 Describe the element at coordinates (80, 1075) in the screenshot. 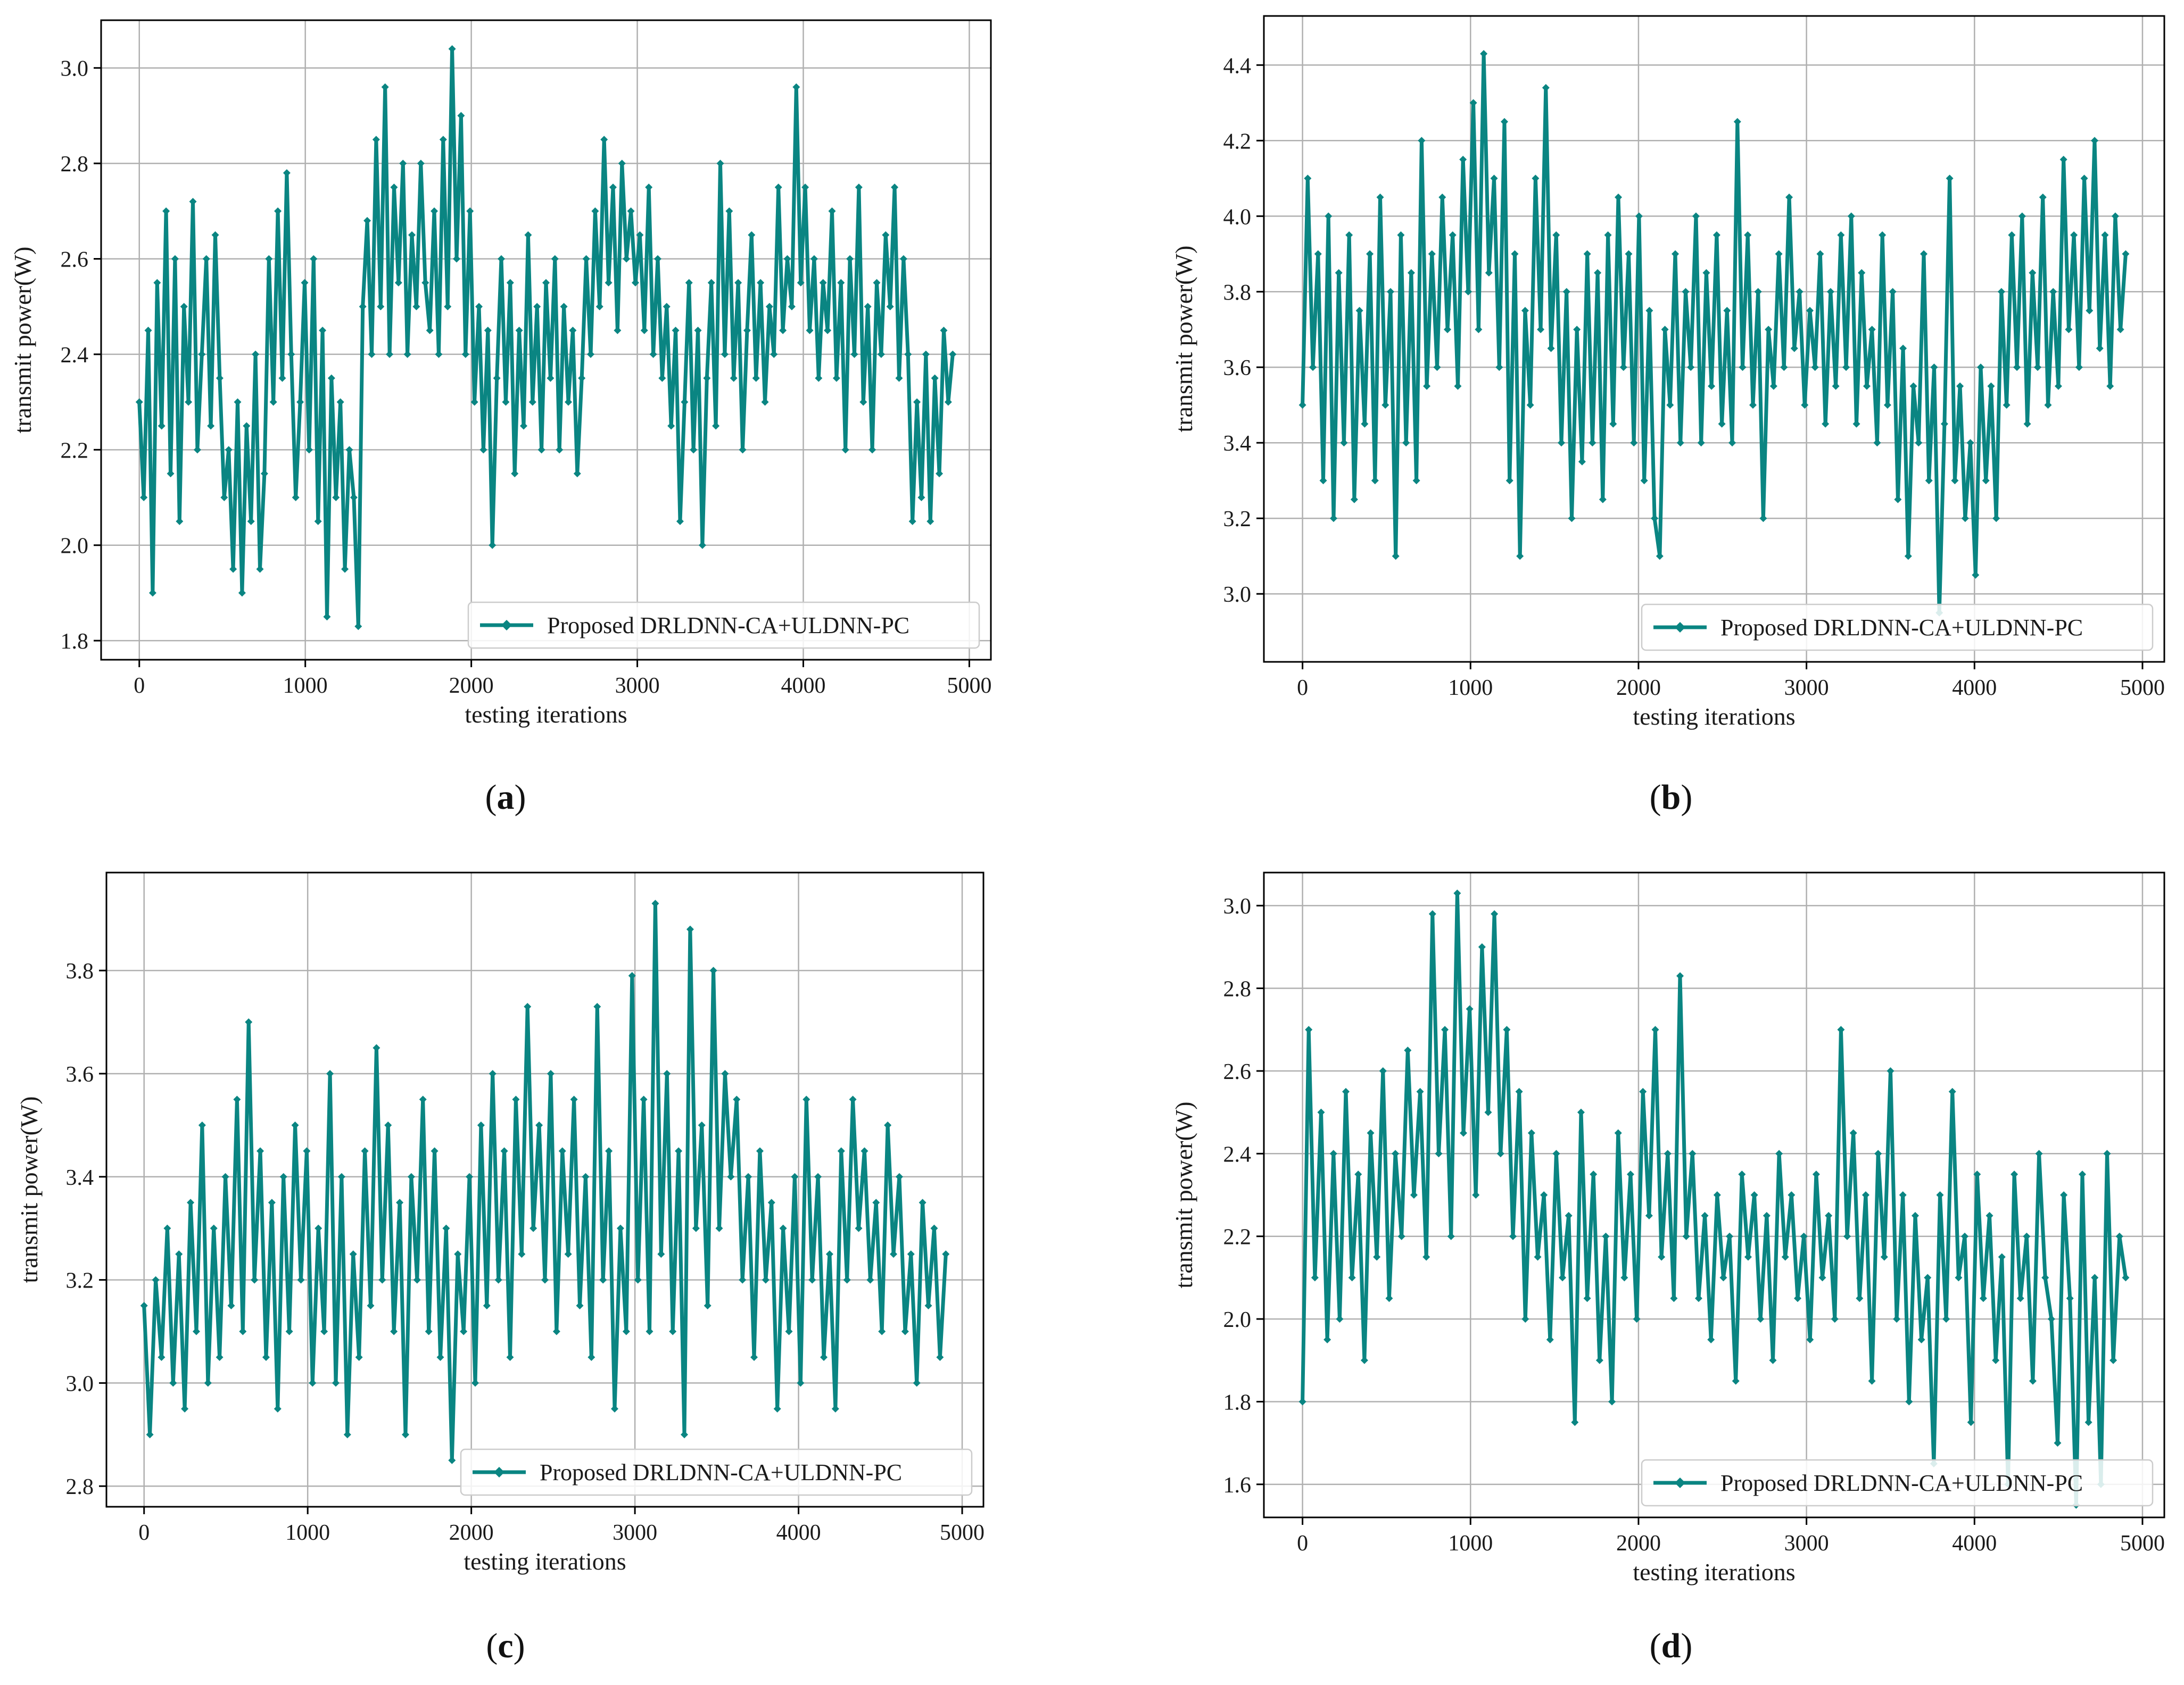

I see `y-tick-label: 3.6` at that location.